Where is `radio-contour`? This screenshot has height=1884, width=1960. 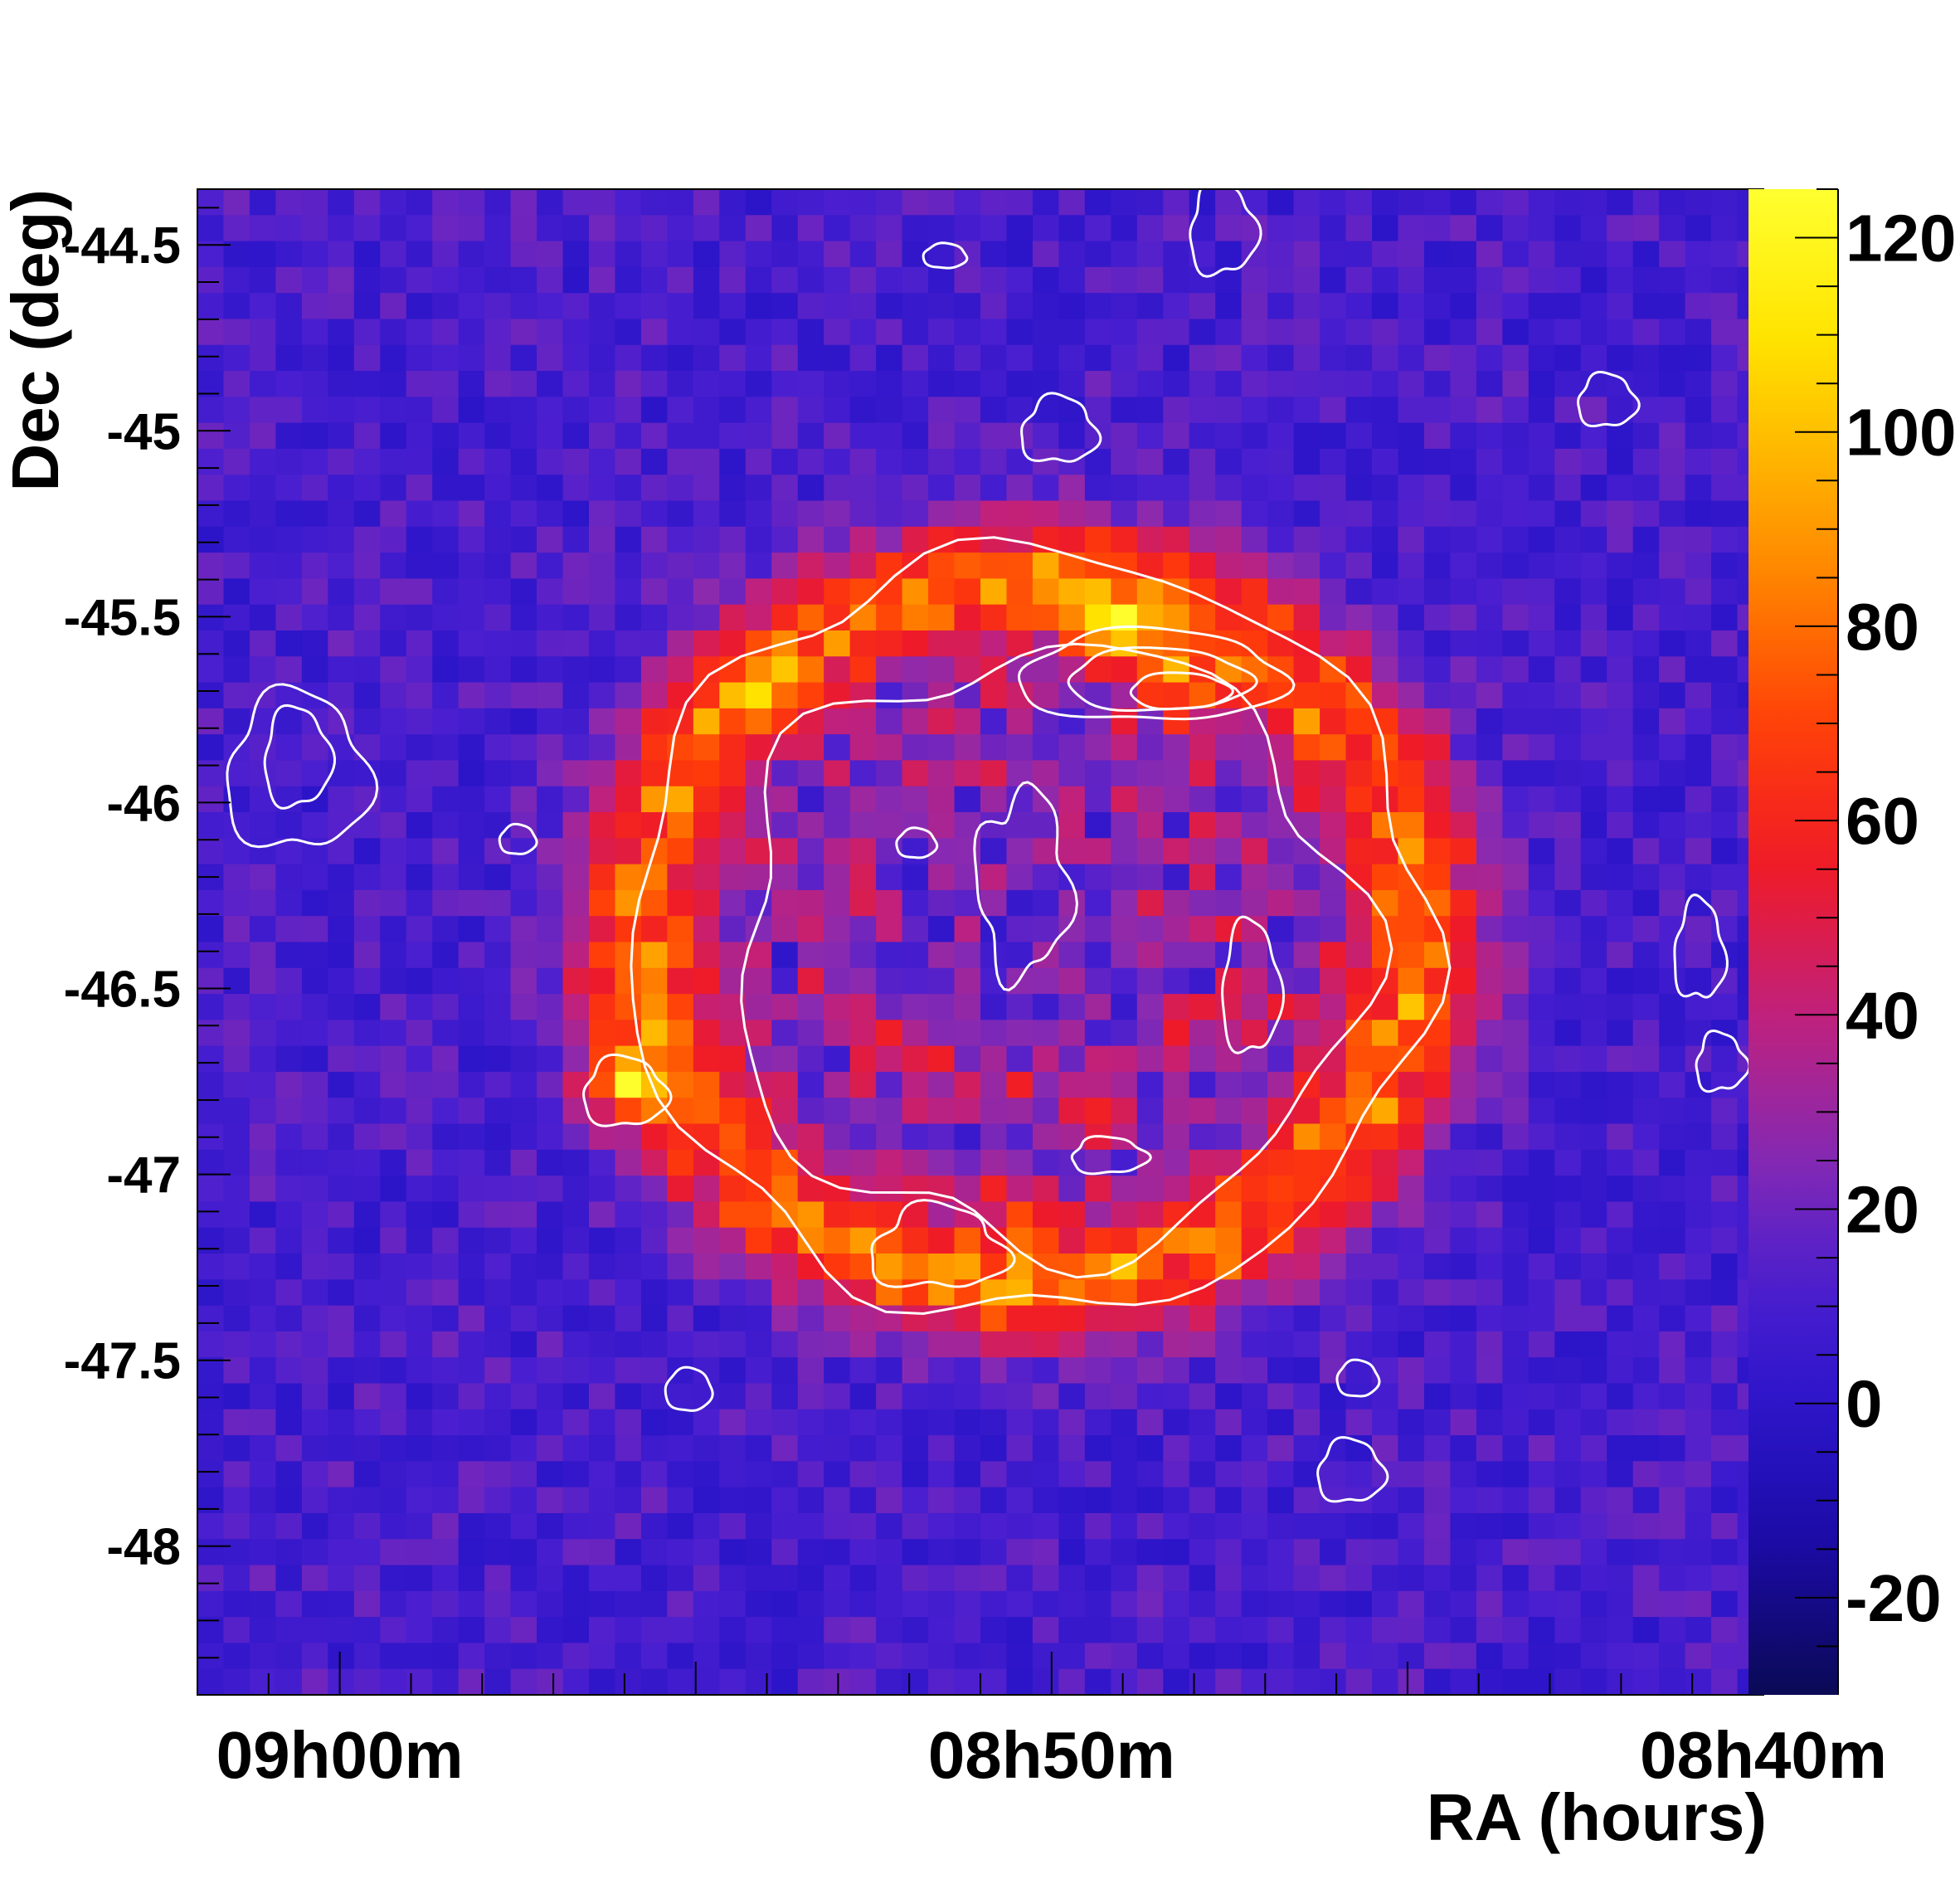
radio-contour is located at coordinates (917, 843).